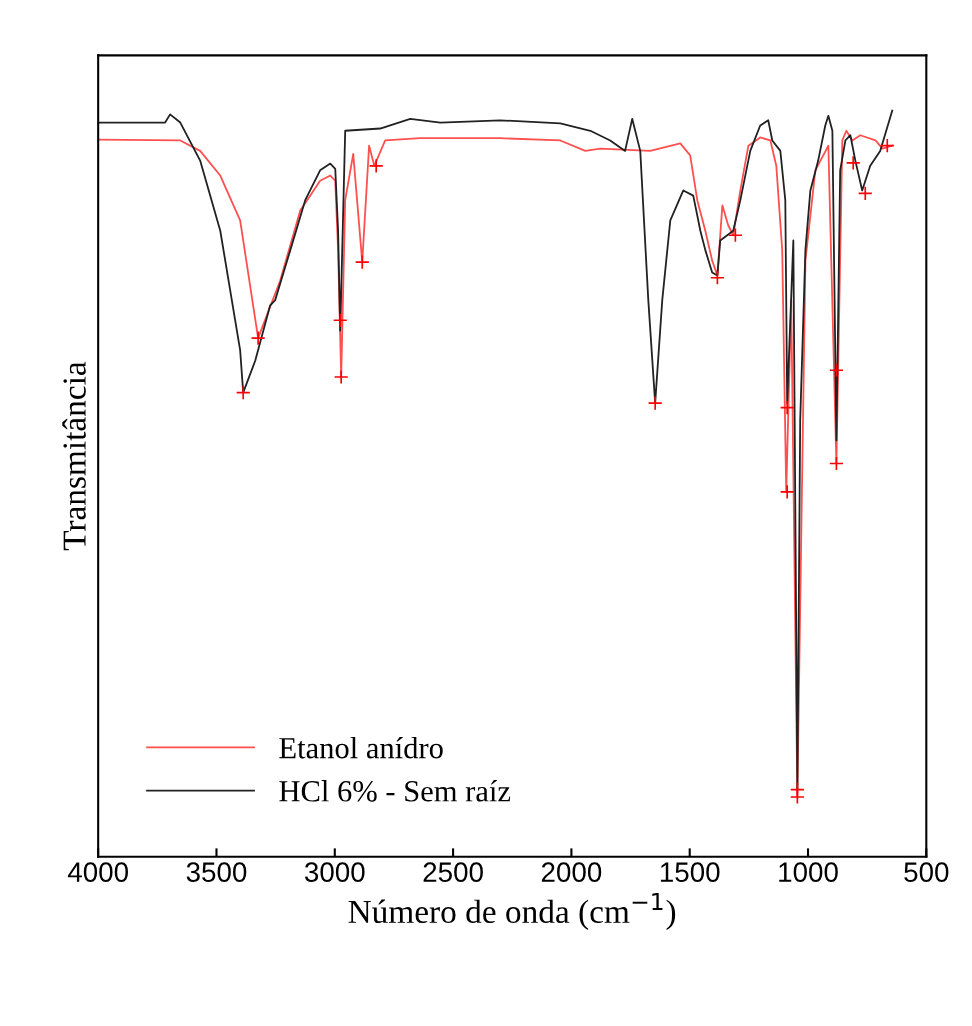  Describe the element at coordinates (926, 872) in the screenshot. I see `x-tick-label: 500` at that location.